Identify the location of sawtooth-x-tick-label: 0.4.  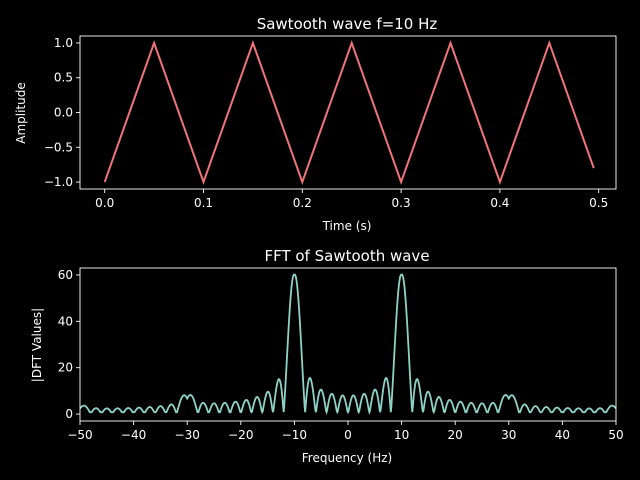
(499, 203).